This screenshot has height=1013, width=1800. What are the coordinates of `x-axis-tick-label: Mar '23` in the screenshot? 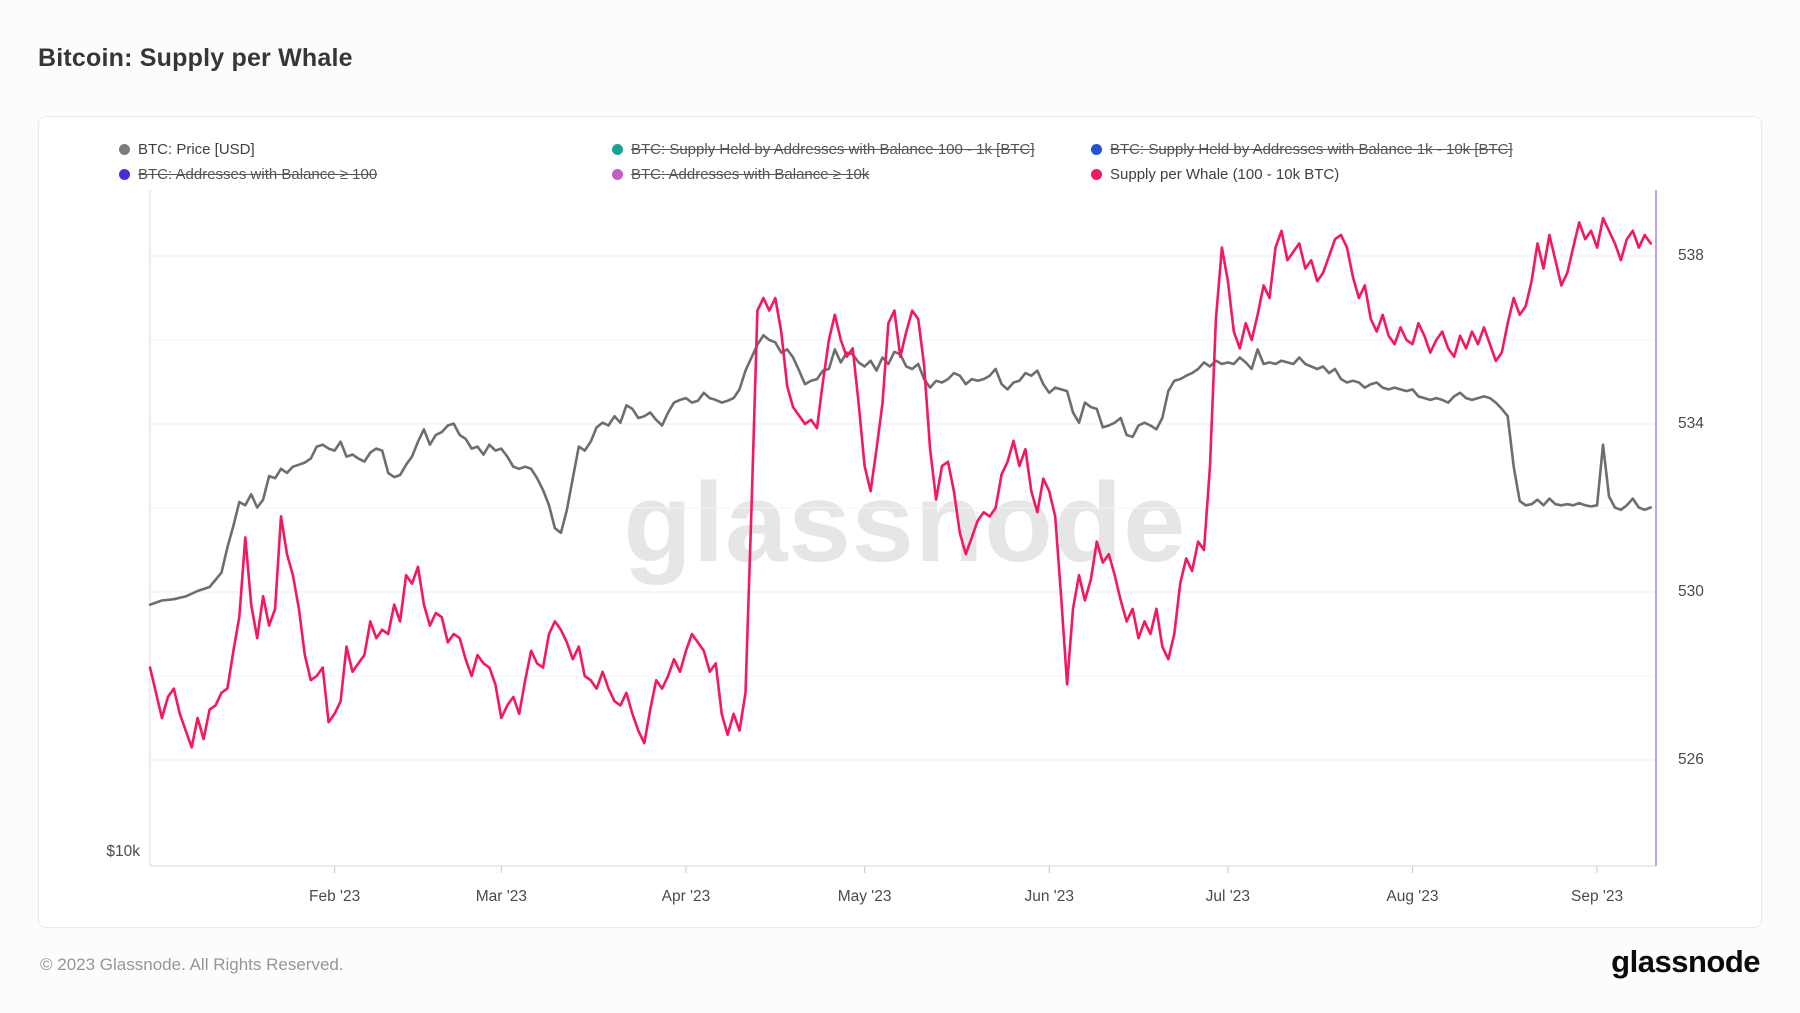 It's located at (501, 896).